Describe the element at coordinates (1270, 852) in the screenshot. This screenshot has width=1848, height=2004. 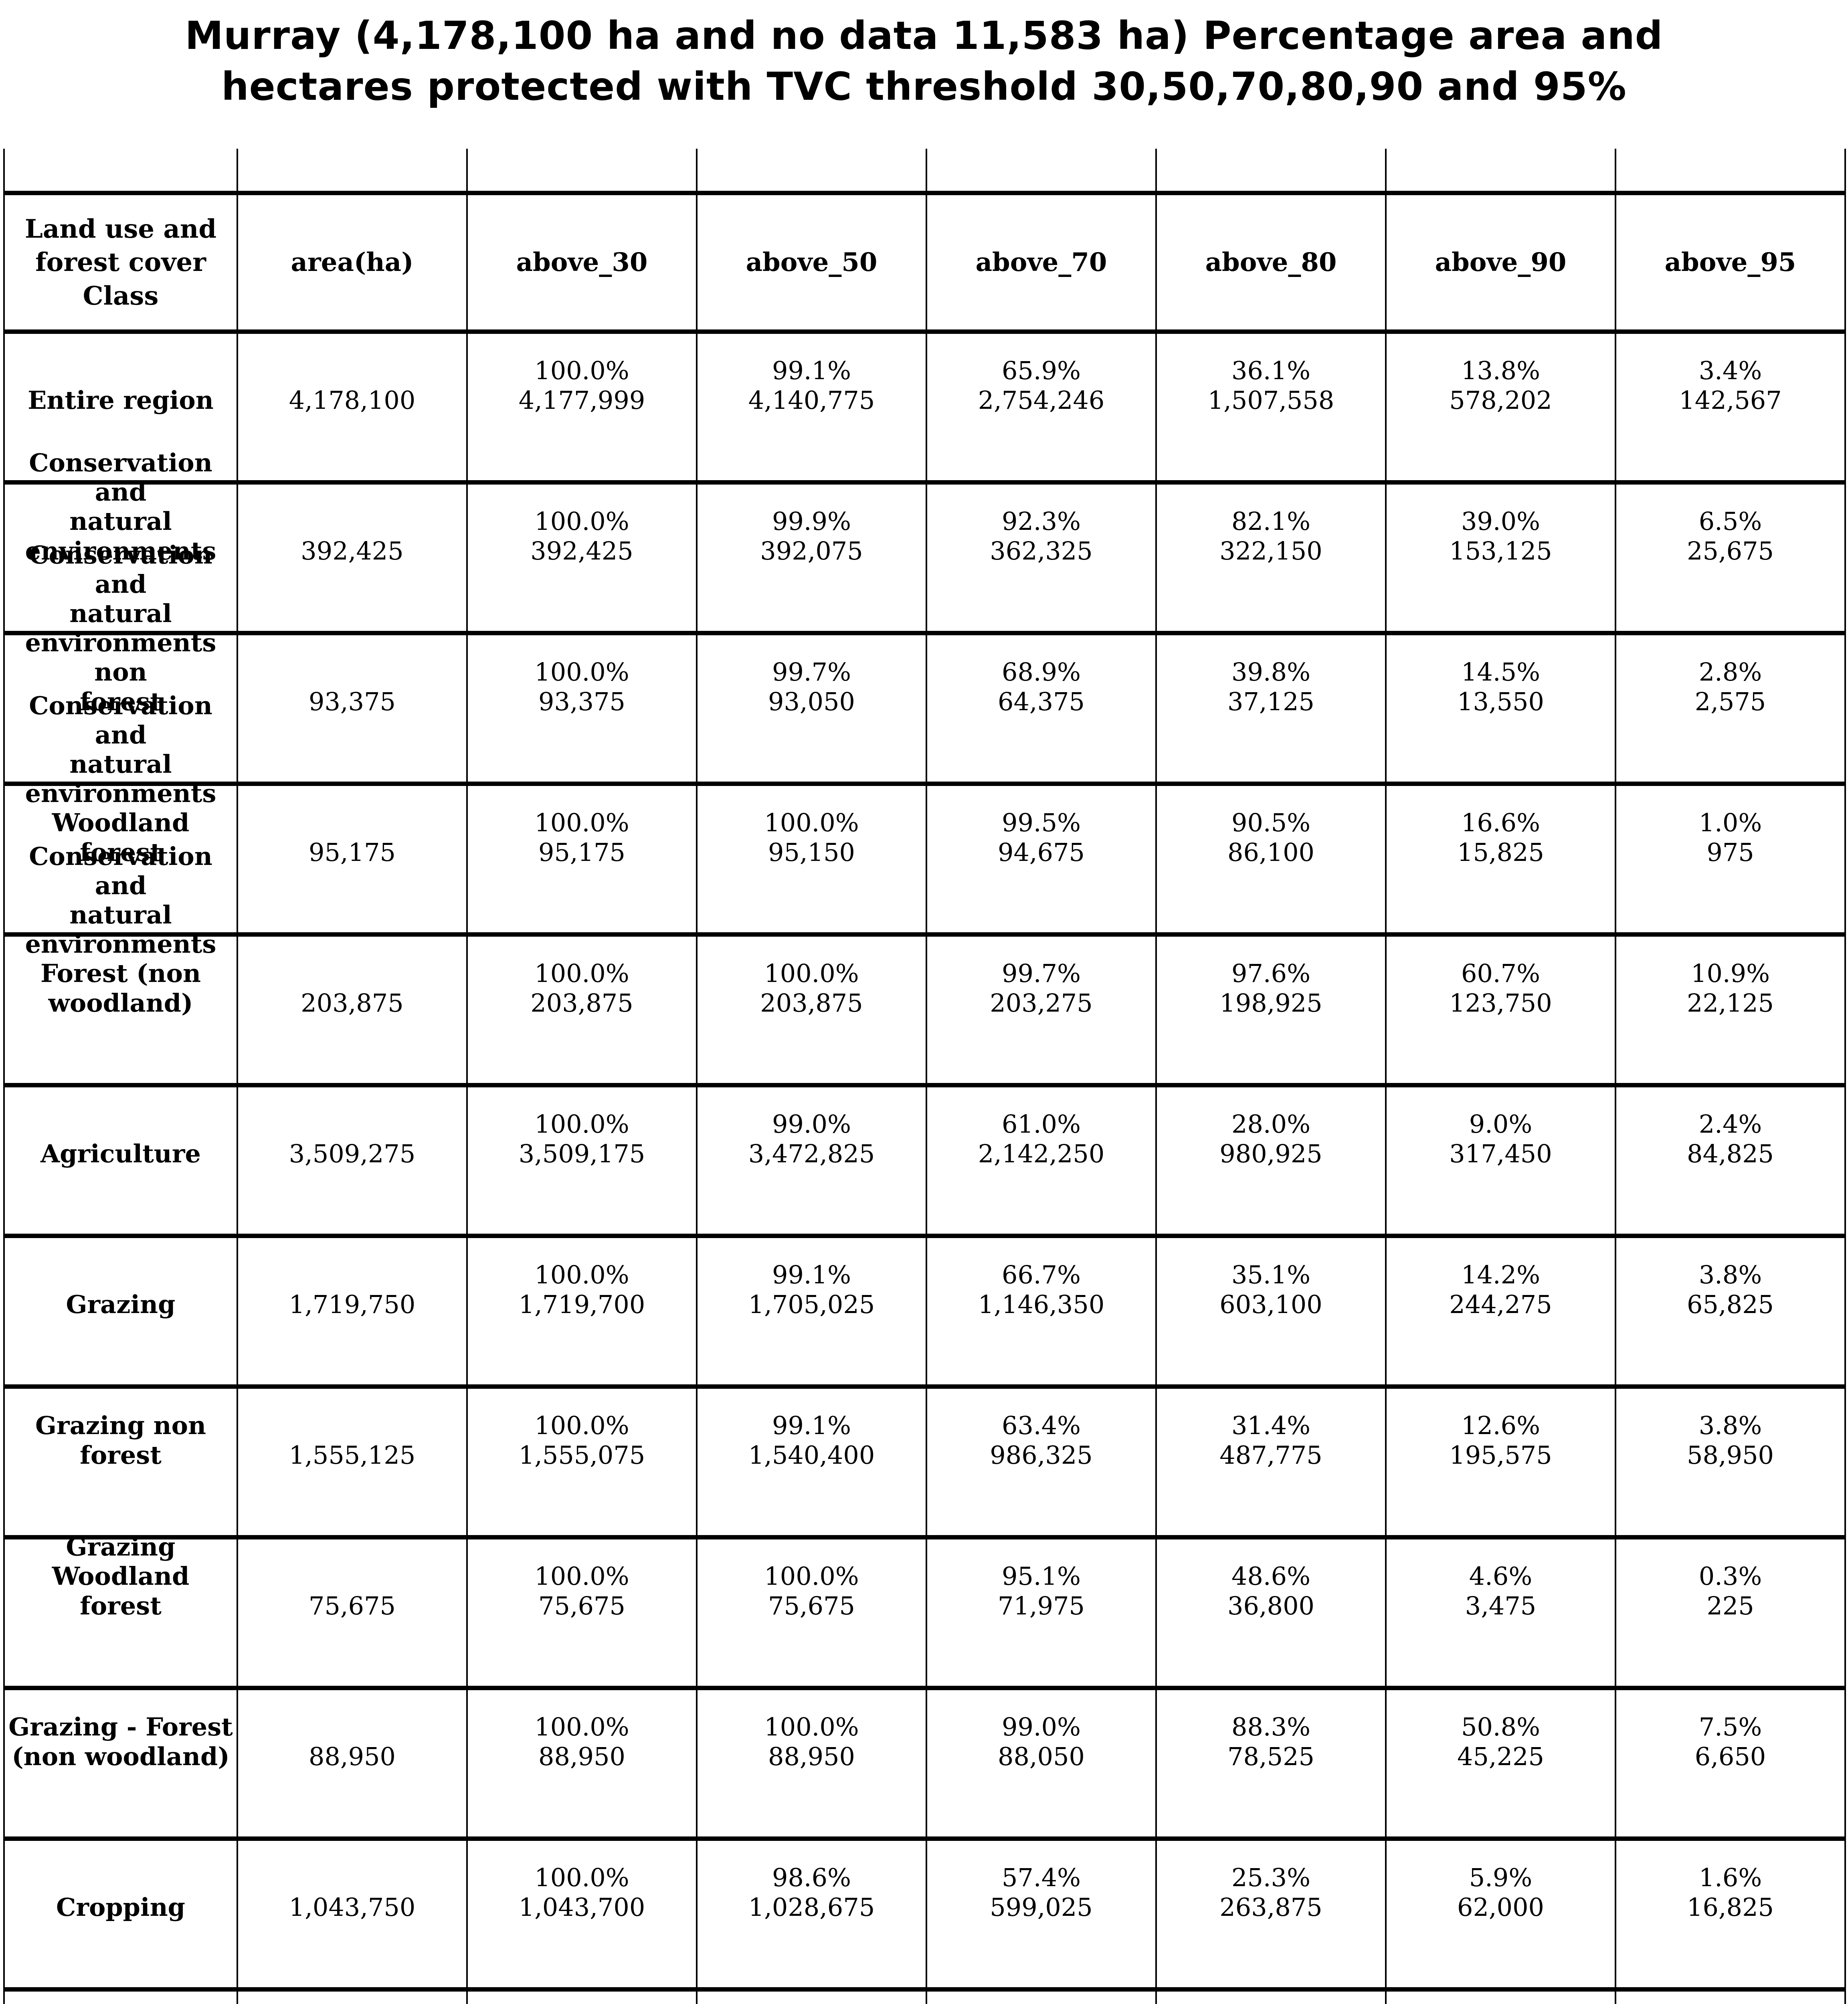
I see `hectares-value: 86,100` at that location.